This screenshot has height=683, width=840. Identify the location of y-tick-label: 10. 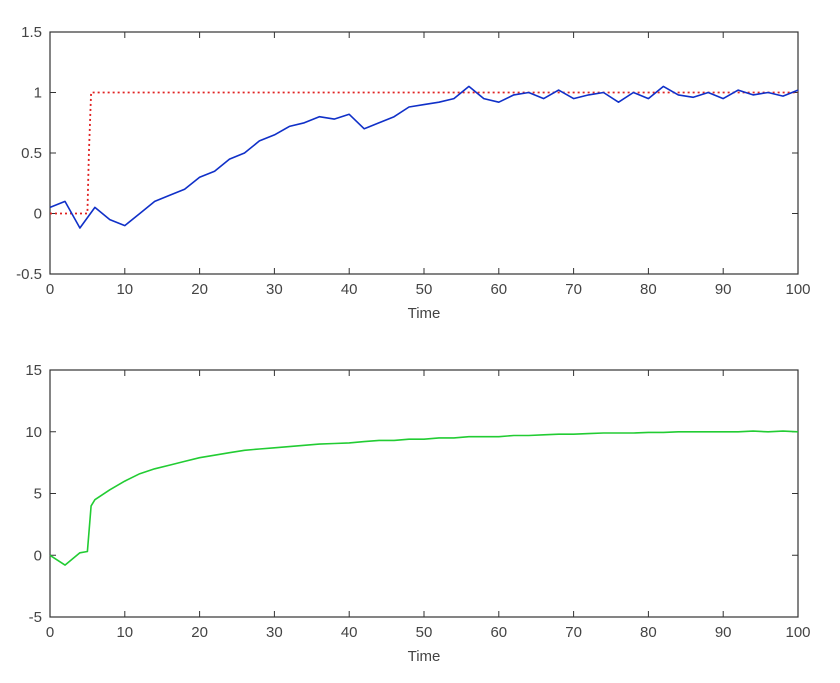
(33, 432).